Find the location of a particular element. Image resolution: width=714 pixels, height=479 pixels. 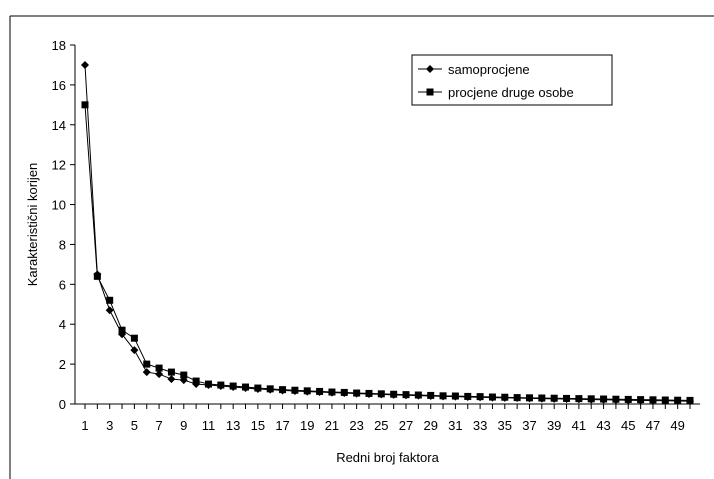

x-tick-label: 33 is located at coordinates (480, 425).